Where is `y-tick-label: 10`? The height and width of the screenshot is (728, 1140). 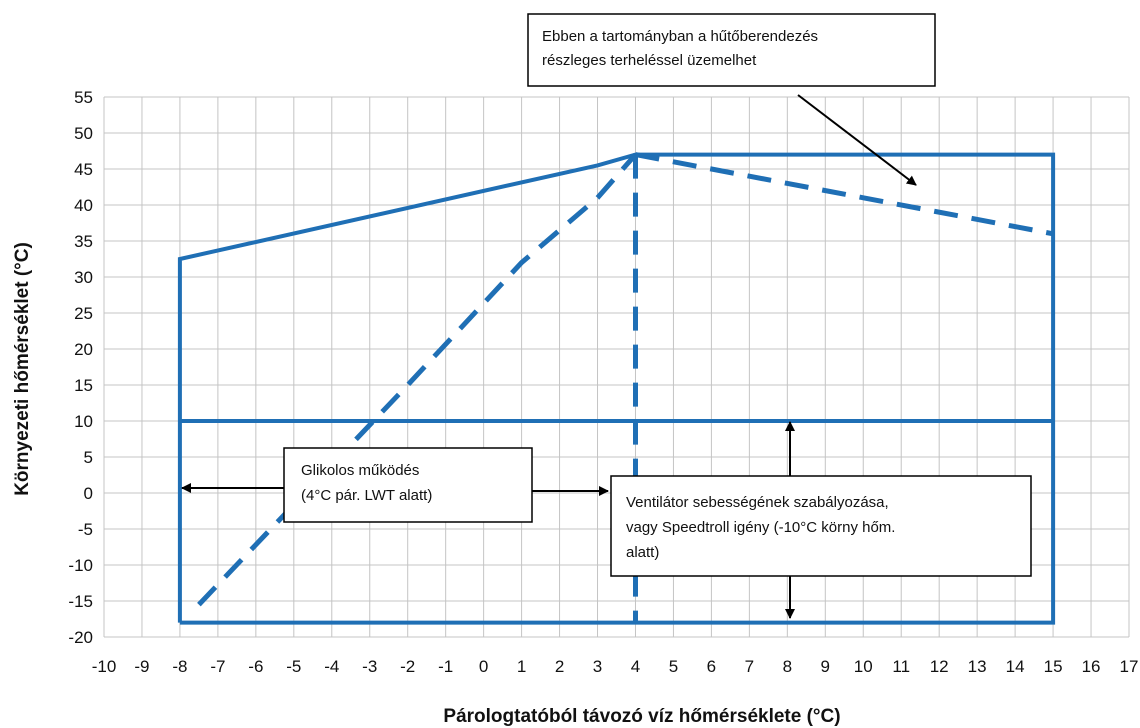
y-tick-label: 10 is located at coordinates (83, 421).